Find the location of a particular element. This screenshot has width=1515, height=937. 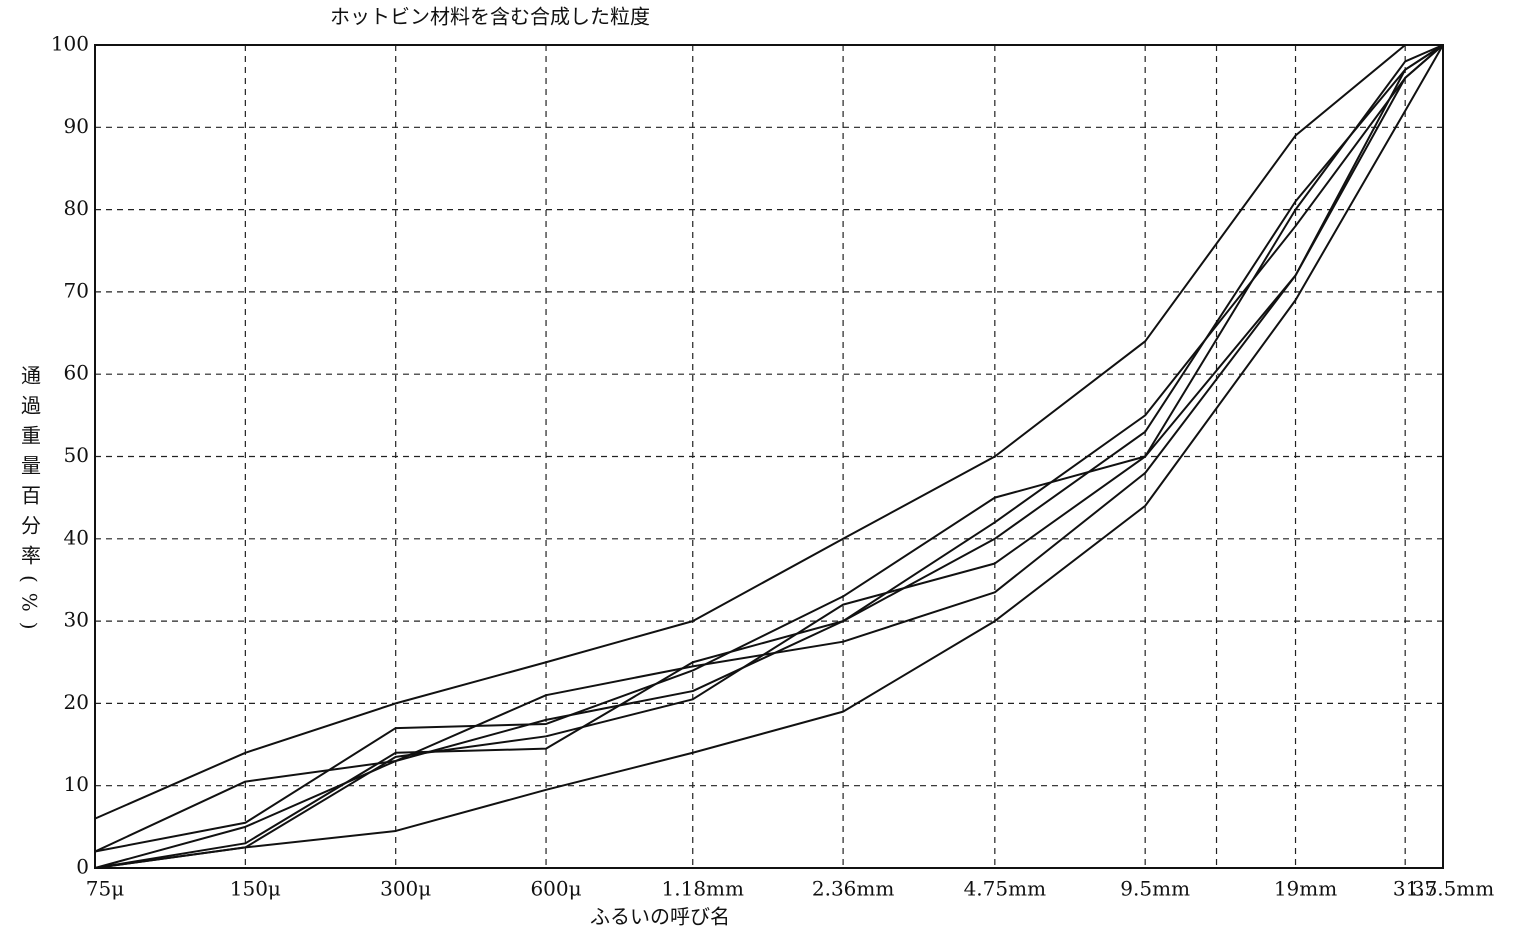

y-tick-label: 100 is located at coordinates (70, 44).